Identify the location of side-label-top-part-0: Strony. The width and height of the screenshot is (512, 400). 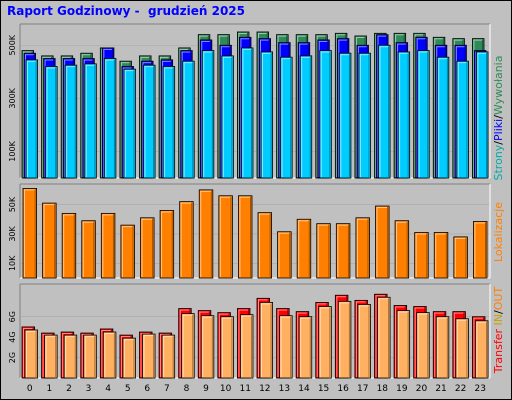
(498, 162).